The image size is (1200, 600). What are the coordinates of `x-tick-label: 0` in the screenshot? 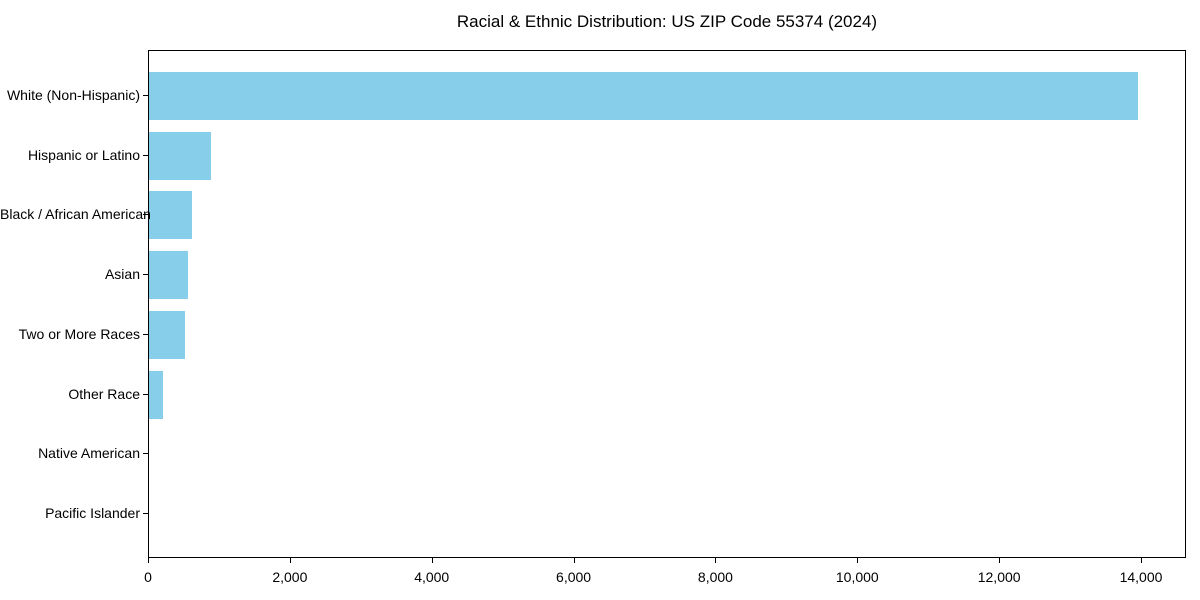 It's located at (148, 577).